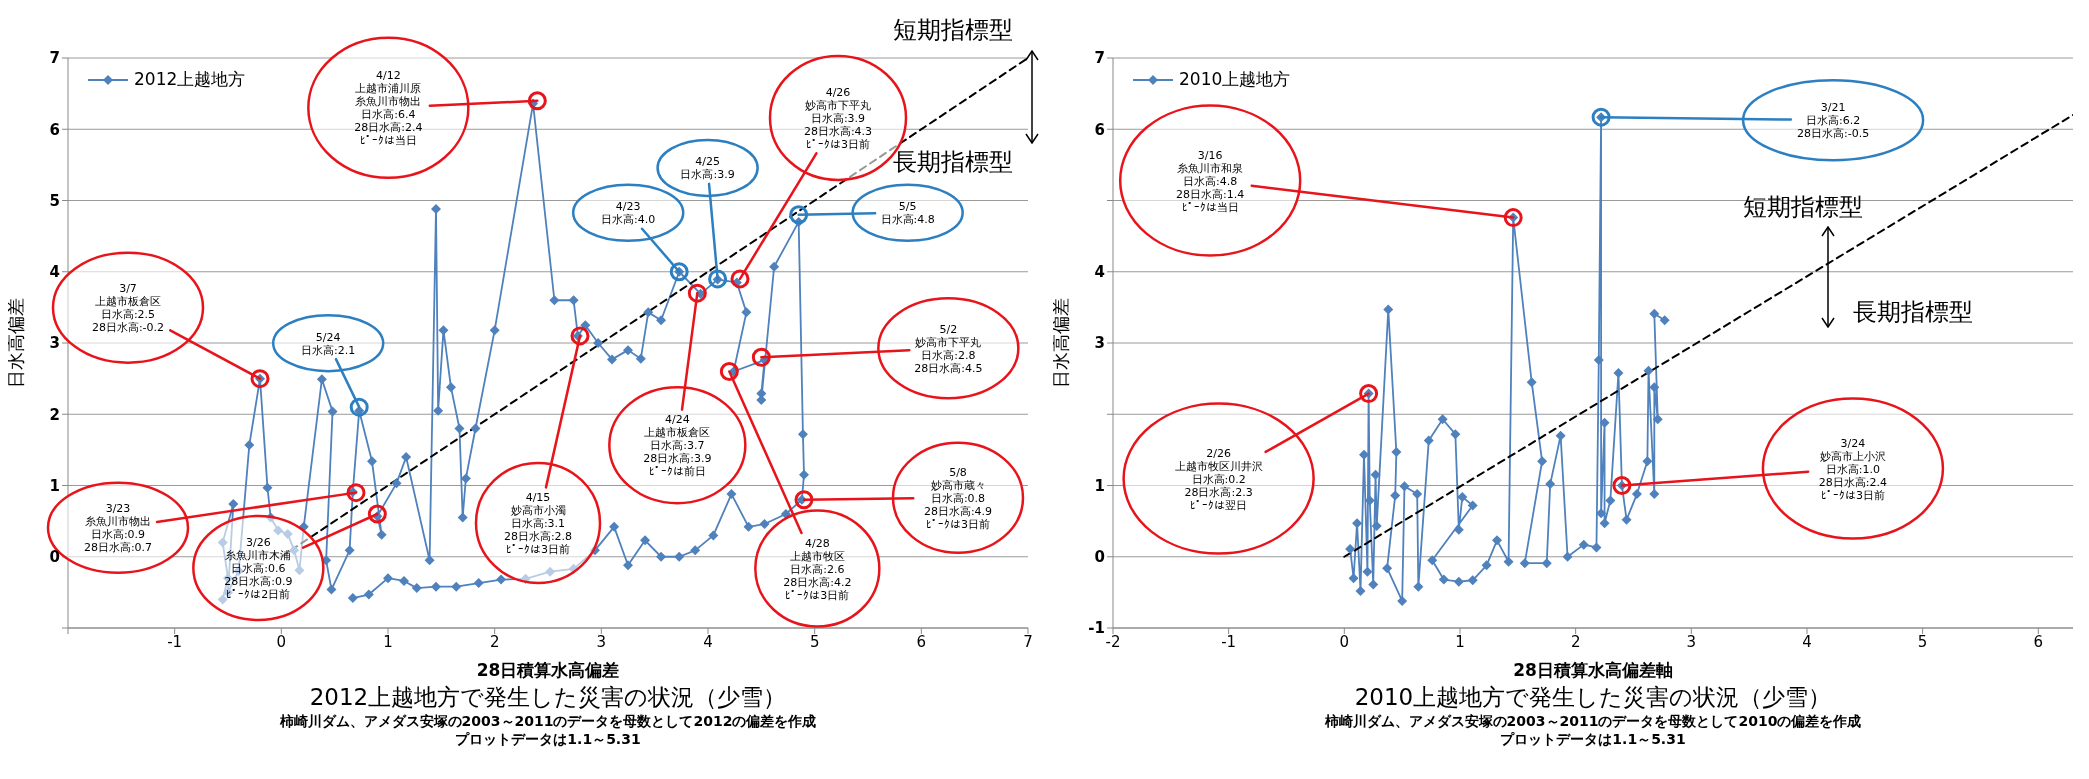  I want to click on text: 柿崎川ダム、アメダス安塚の2003～2011のデータを母数として2012の偏差を作成, so click(548, 721).